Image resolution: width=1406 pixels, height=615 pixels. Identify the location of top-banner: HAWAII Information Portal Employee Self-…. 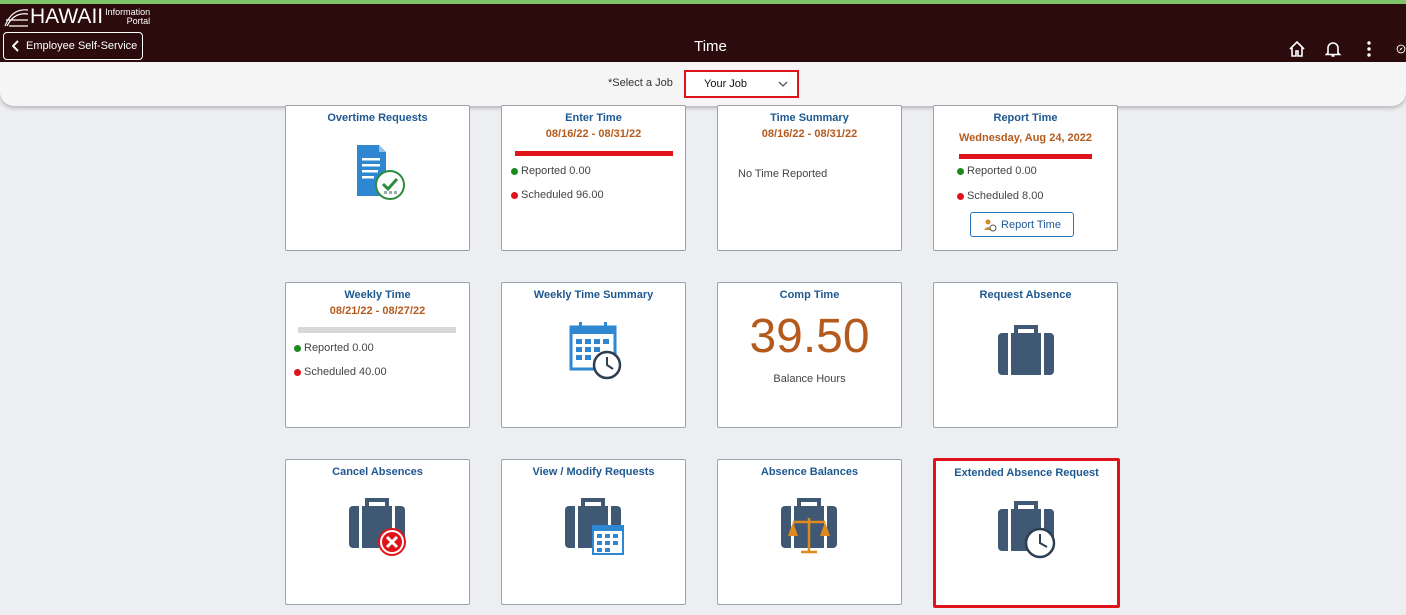
(703, 31).